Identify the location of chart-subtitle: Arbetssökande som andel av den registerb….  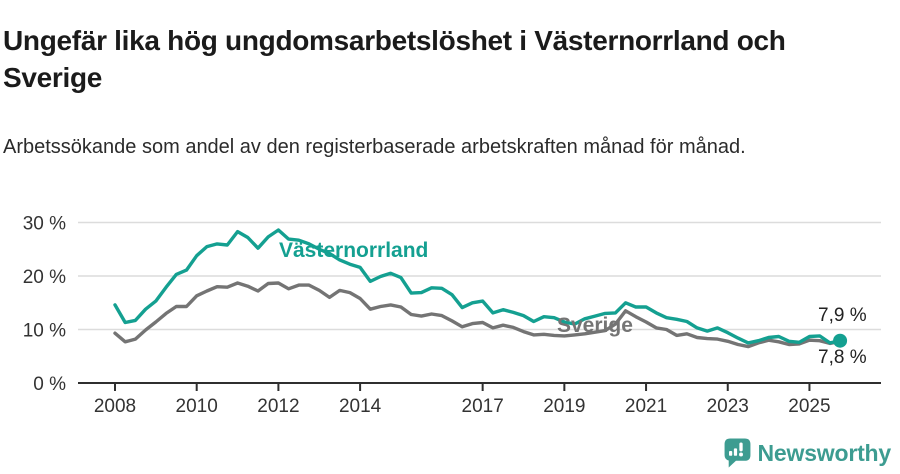
(374, 147).